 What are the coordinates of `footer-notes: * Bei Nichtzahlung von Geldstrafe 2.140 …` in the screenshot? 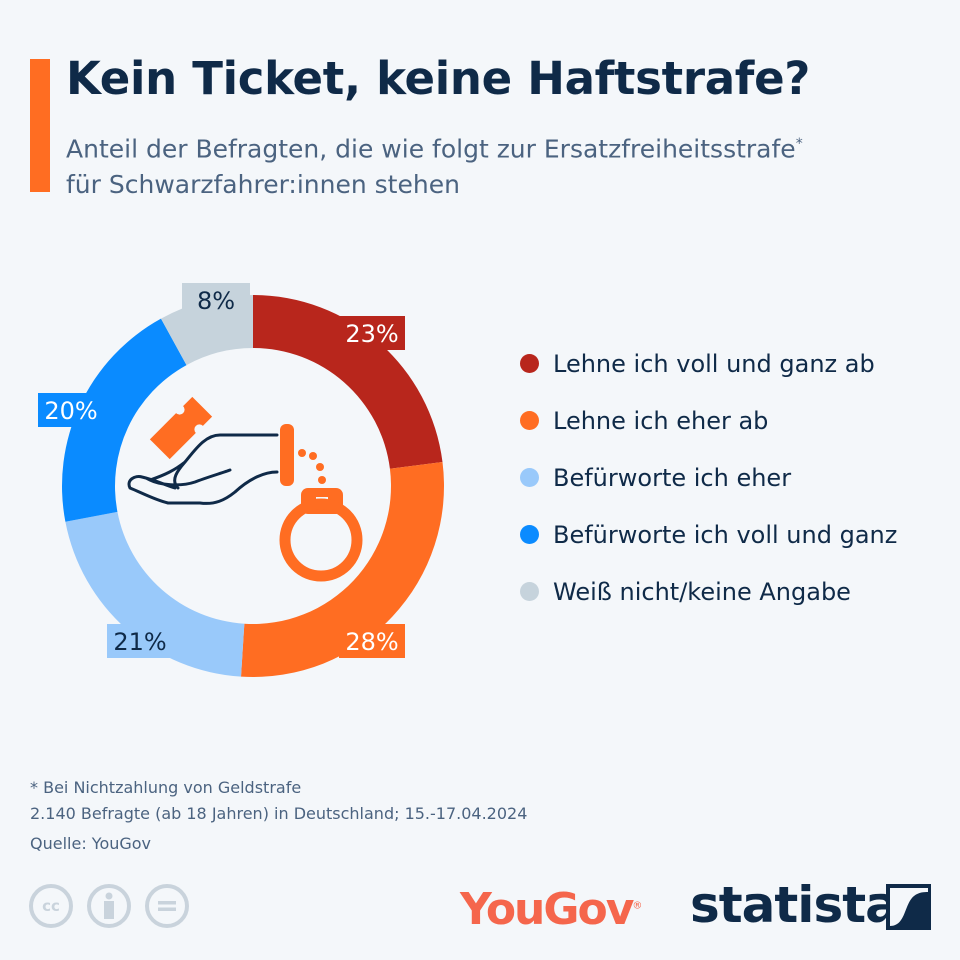 It's located at (278, 816).